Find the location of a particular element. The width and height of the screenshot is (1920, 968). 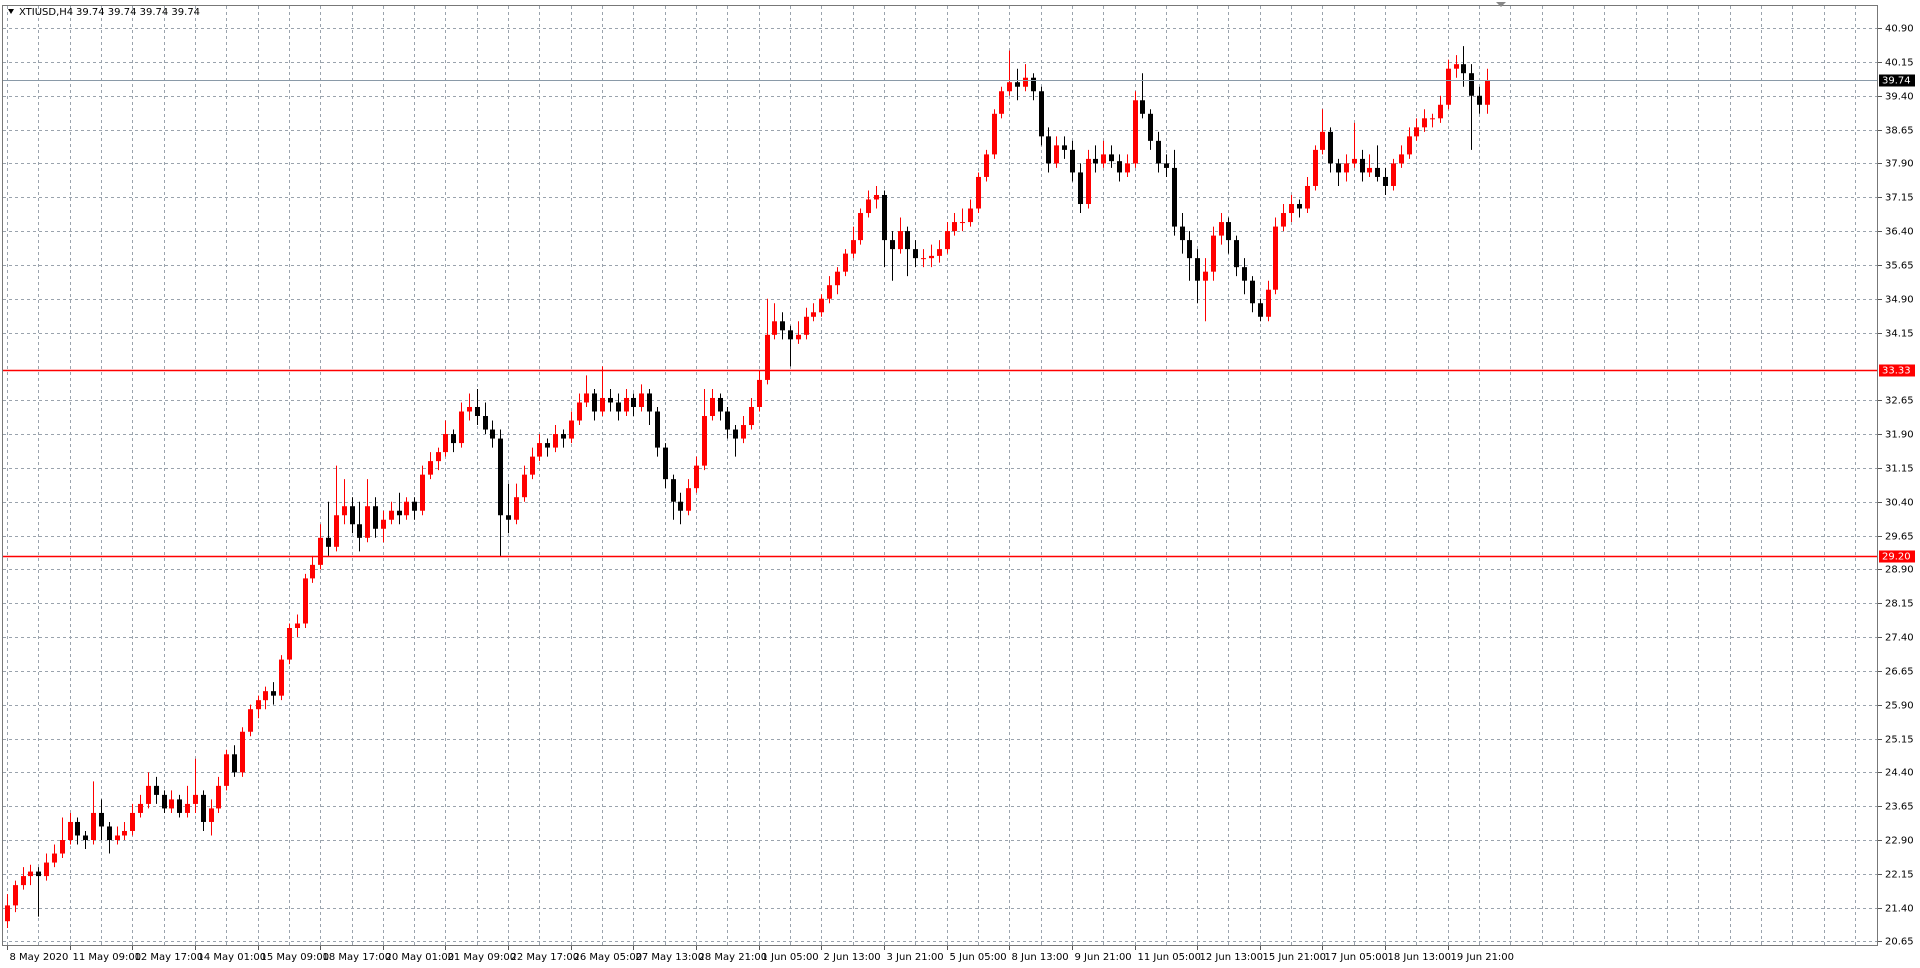

y-tick-label: 28.15 is located at coordinates (1899, 604).